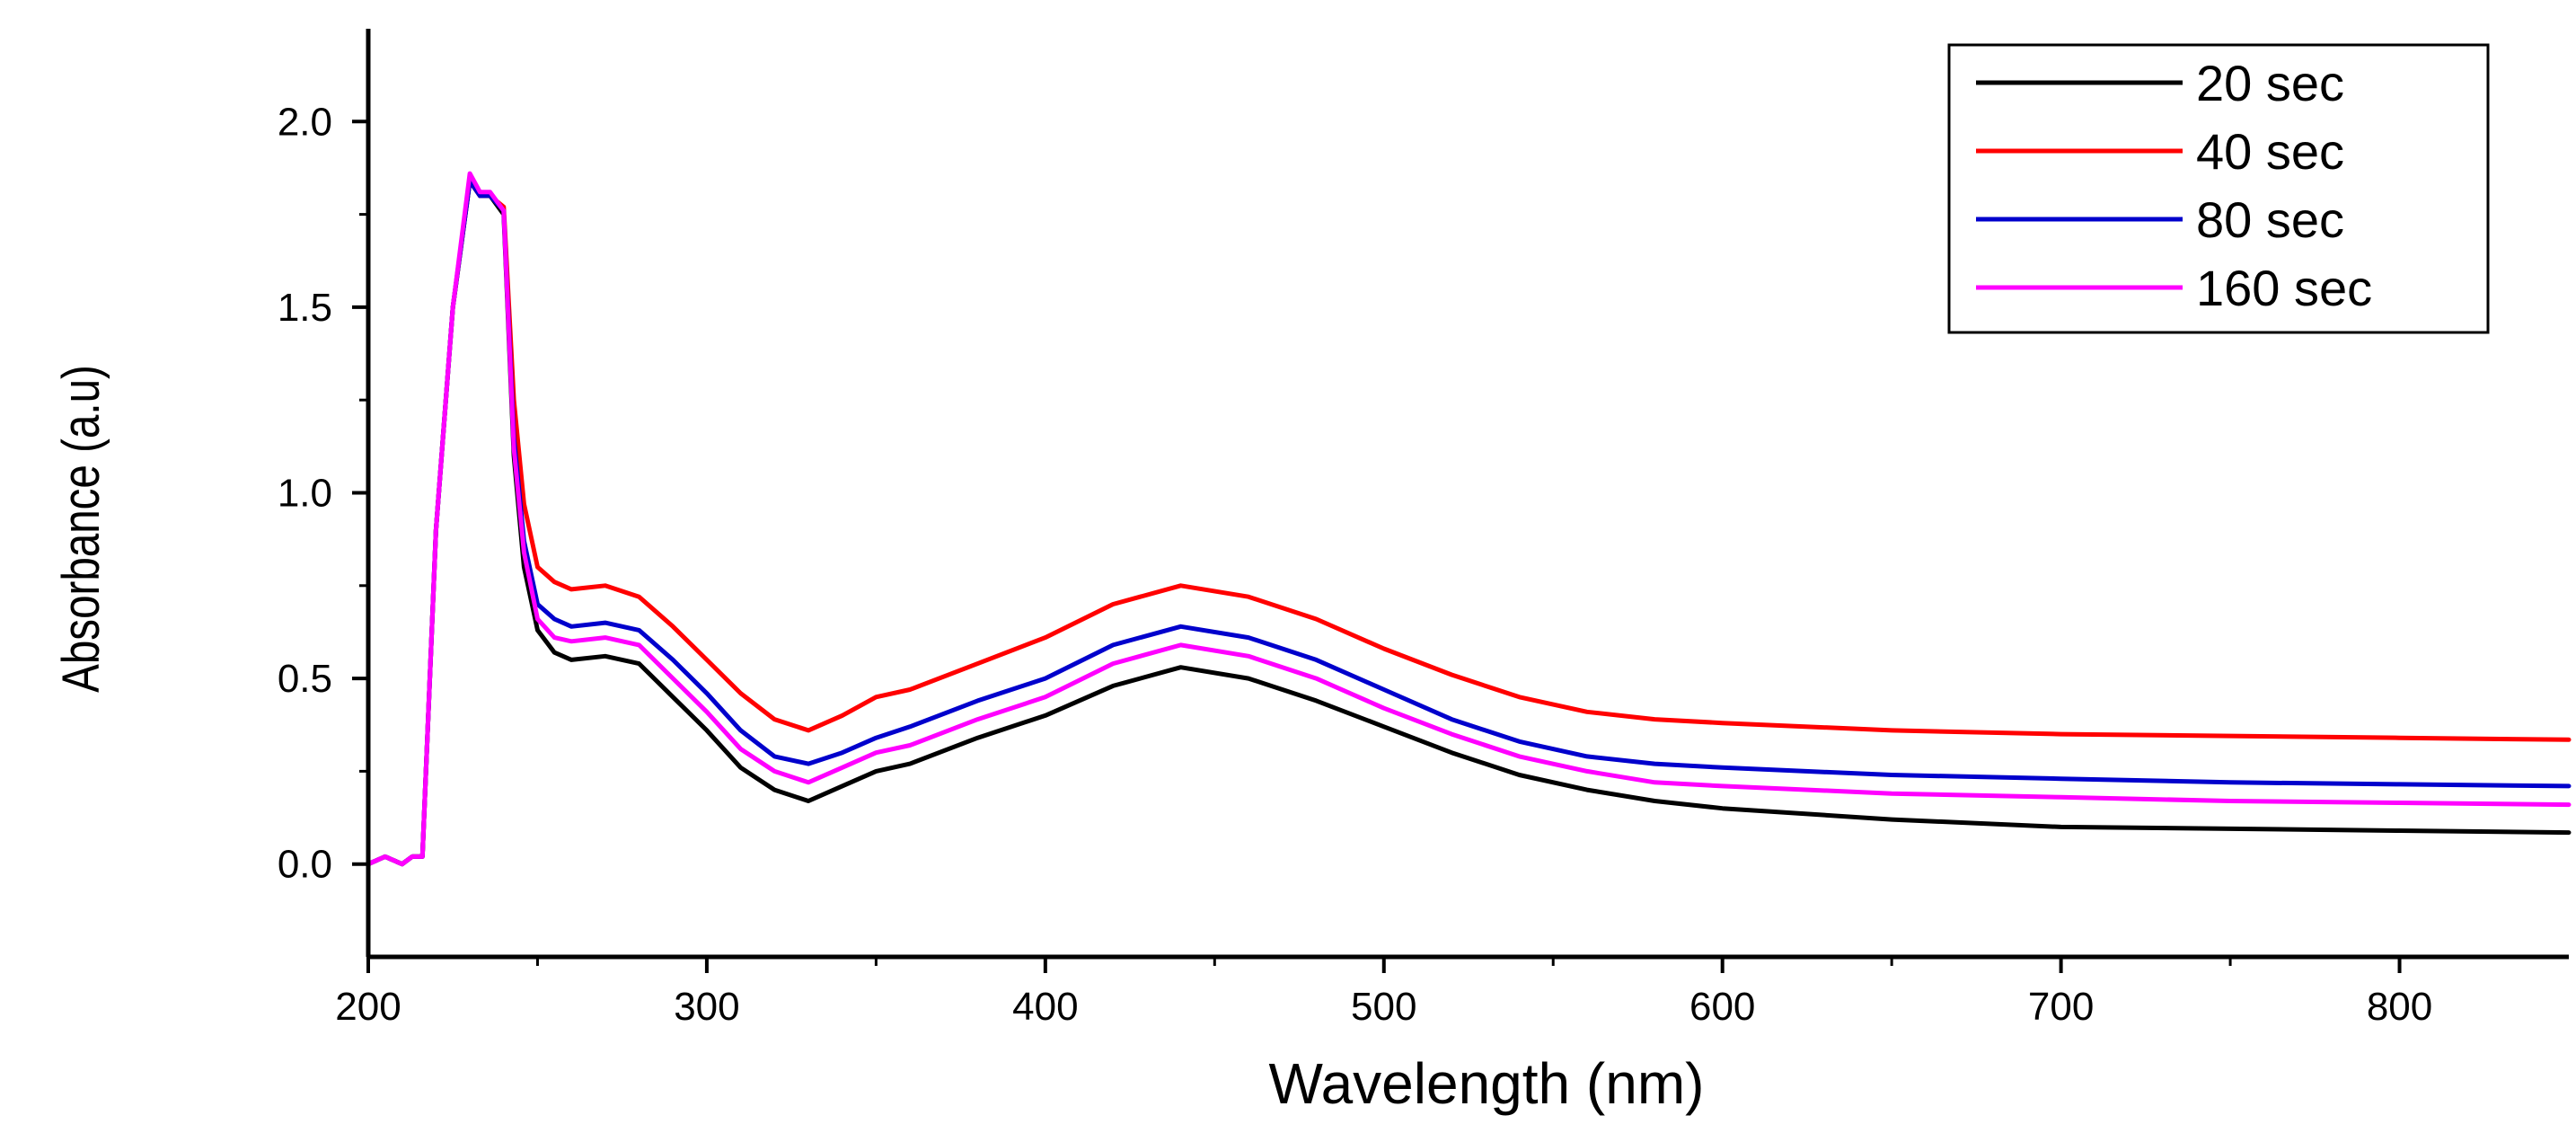 This screenshot has width=2576, height=1124. Describe the element at coordinates (706, 1007) in the screenshot. I see `x-tick-label: 300` at that location.